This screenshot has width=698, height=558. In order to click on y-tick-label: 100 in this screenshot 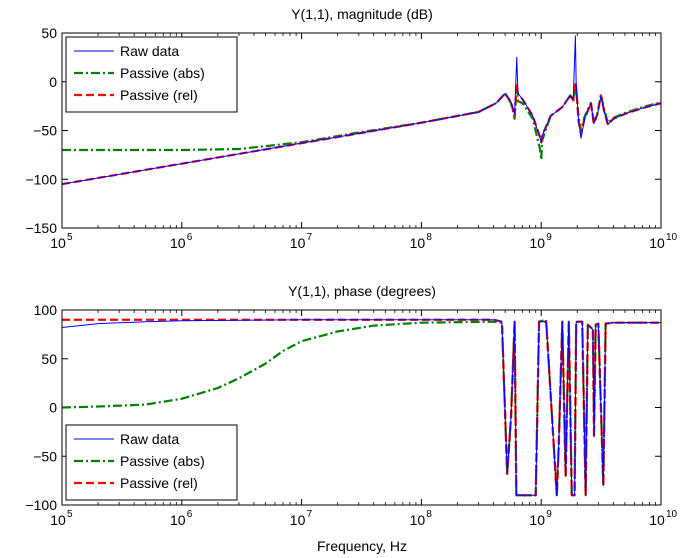, I will do `click(46, 310)`.